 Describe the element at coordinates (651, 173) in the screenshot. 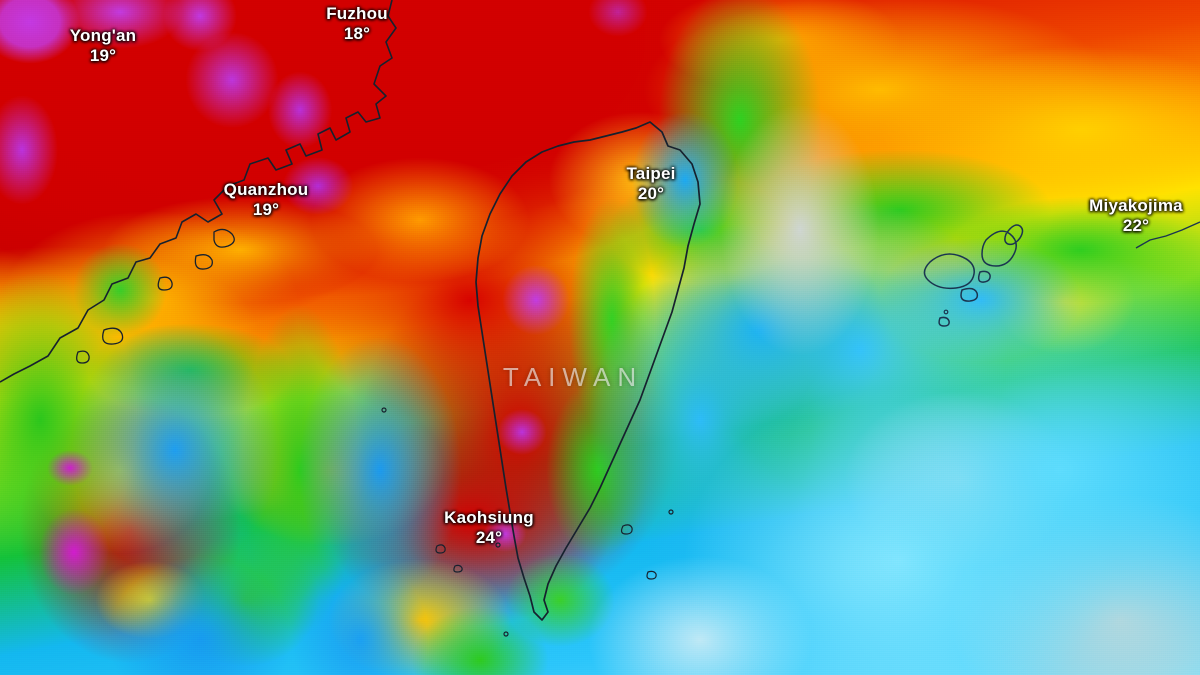

I see `city-name: Taipei` at that location.